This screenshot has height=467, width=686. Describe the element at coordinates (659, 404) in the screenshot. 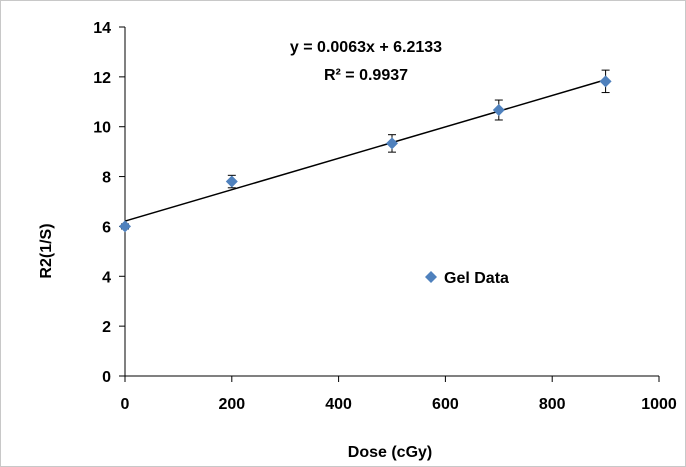

I see `x-tick-label: 1000` at that location.